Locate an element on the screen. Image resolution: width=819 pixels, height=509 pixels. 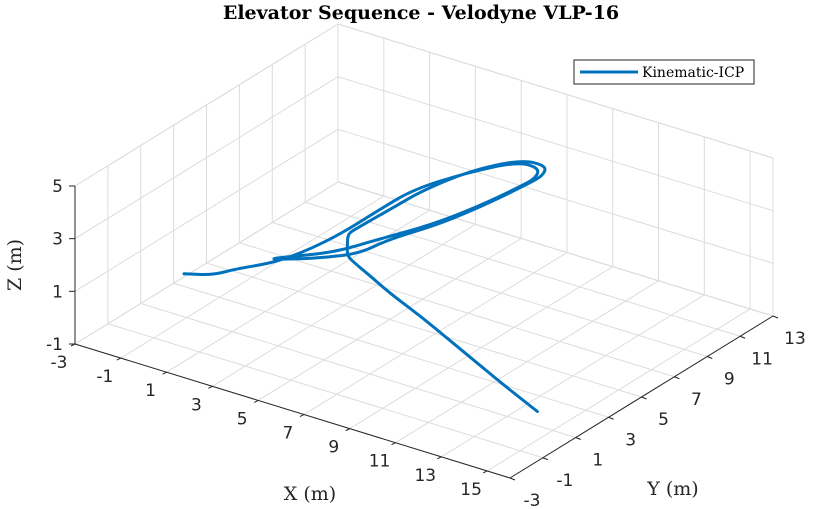
y-tick-label: 13 is located at coordinates (795, 339).